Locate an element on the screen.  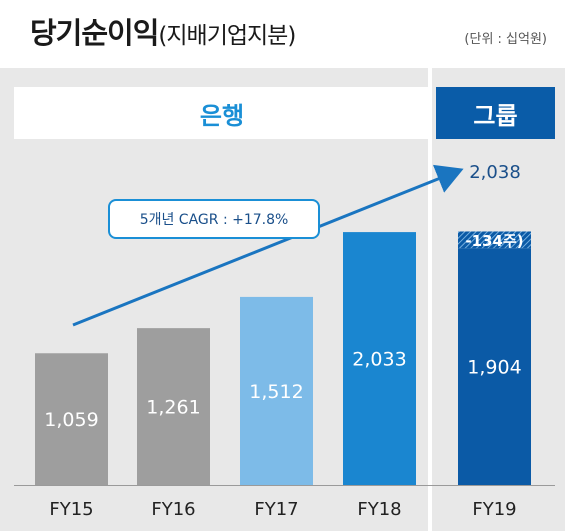
bar-fy18 is located at coordinates (379, 358).